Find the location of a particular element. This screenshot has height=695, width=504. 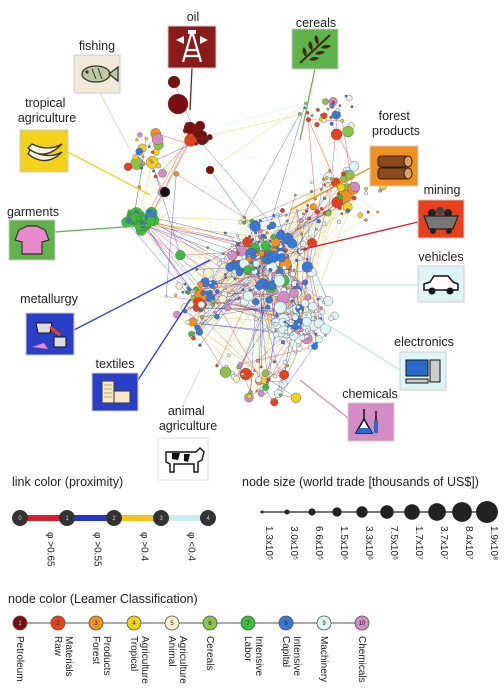

size-legend-node is located at coordinates (287, 512).